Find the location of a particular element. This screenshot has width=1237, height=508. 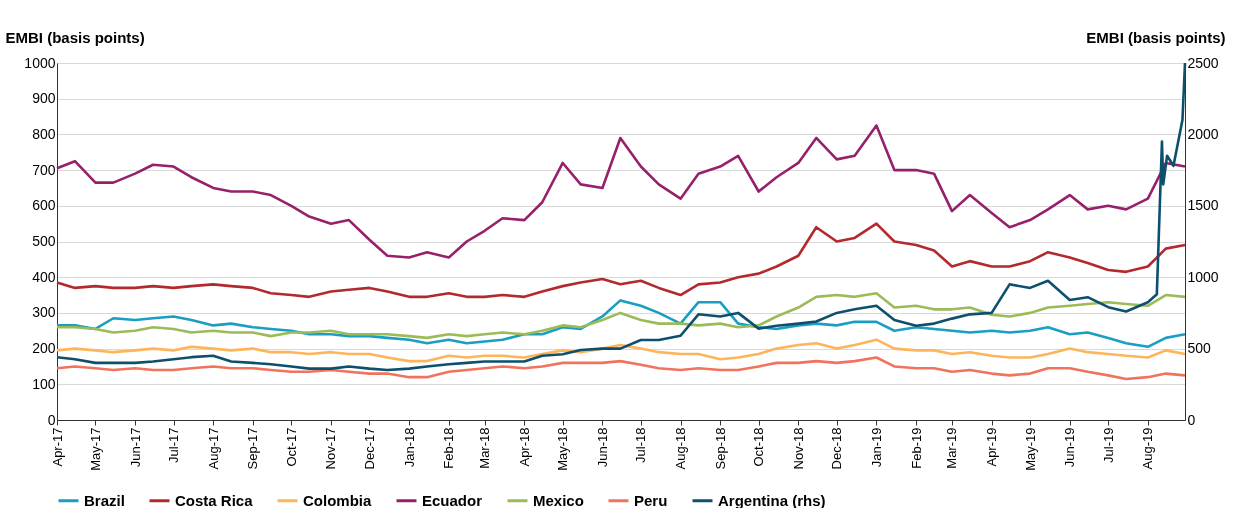

x-tick-label: Jun-17 is located at coordinates (135, 447).